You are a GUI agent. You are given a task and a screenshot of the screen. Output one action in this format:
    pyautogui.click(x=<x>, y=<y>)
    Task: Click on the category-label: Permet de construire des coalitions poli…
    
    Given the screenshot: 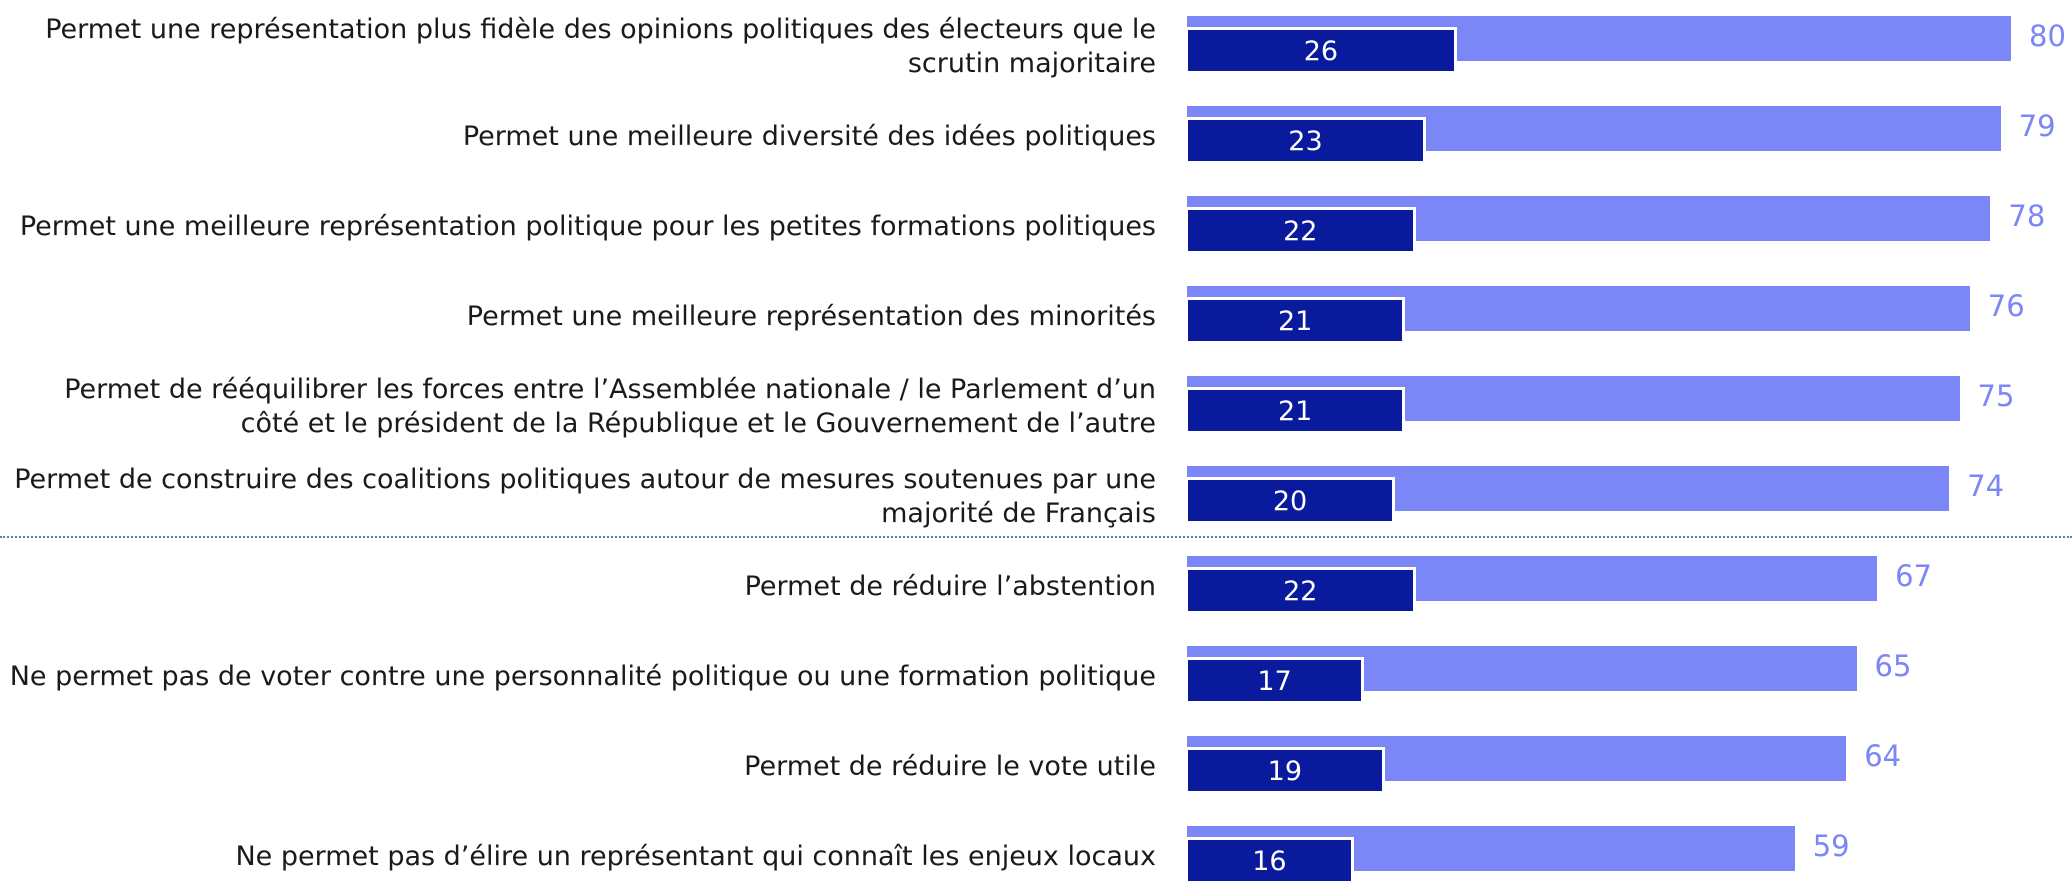 What is the action you would take?
    pyautogui.click(x=585, y=496)
    